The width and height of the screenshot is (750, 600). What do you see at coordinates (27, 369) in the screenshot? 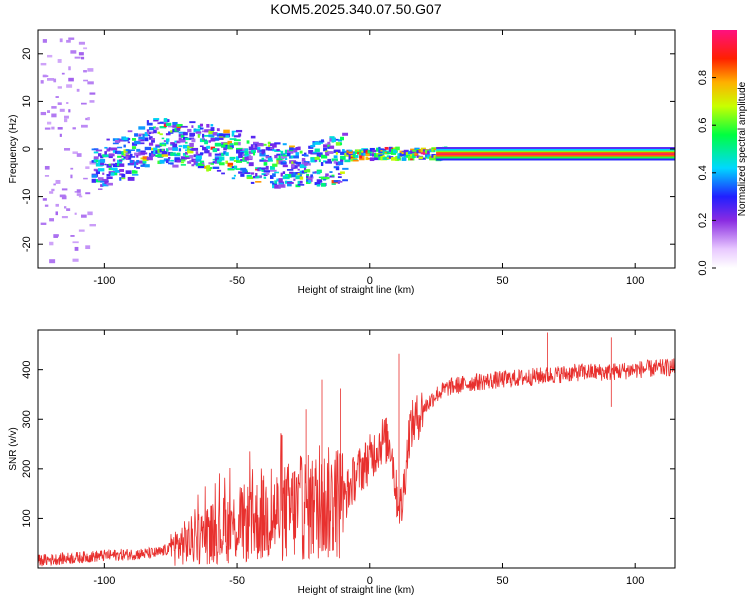
I see `snr-y-tick-label: 400` at bounding box center [27, 369].